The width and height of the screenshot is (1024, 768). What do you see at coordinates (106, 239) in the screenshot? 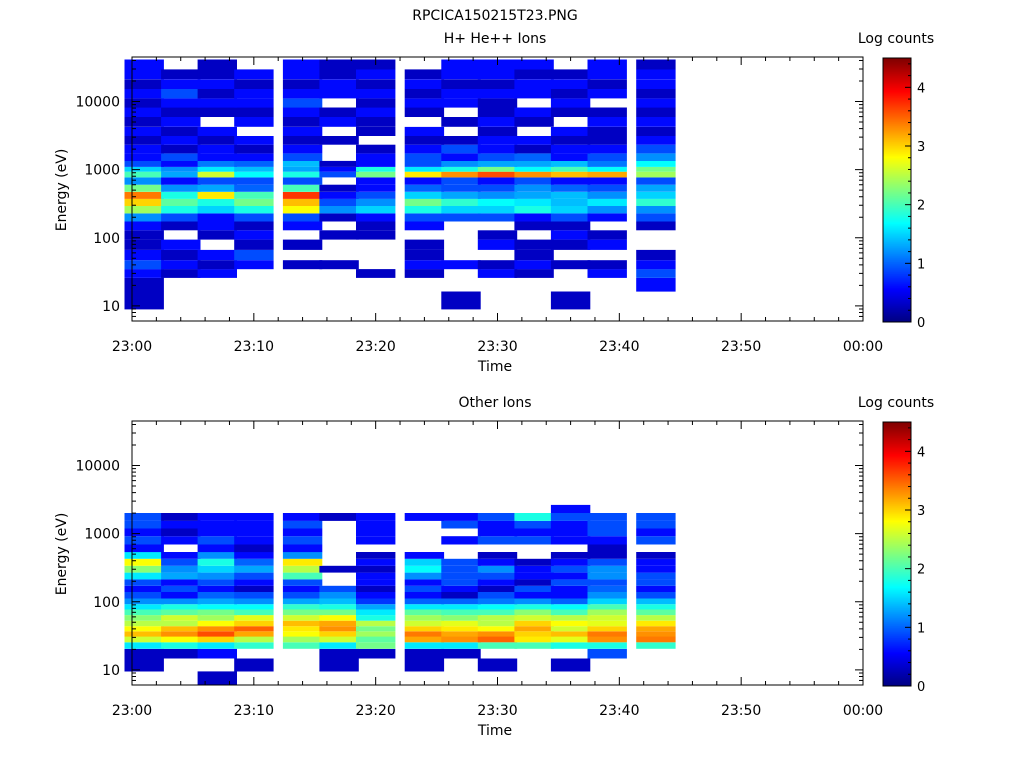
I see `y-tick-label: 100` at bounding box center [106, 239].